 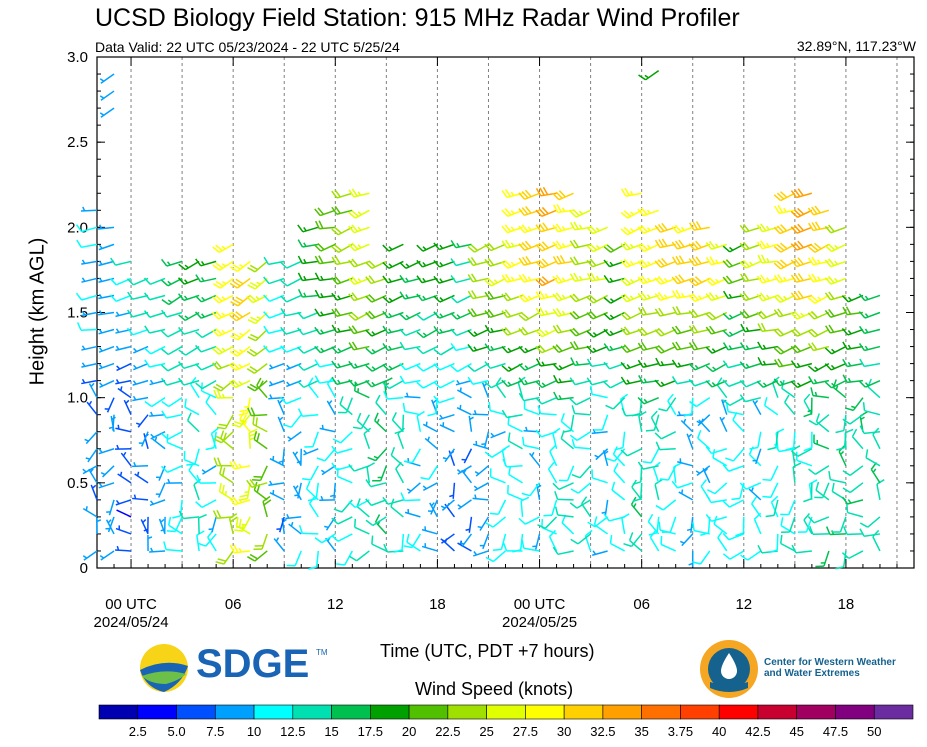 What do you see at coordinates (77, 142) in the screenshot?
I see `y-tick-label: 2.5` at bounding box center [77, 142].